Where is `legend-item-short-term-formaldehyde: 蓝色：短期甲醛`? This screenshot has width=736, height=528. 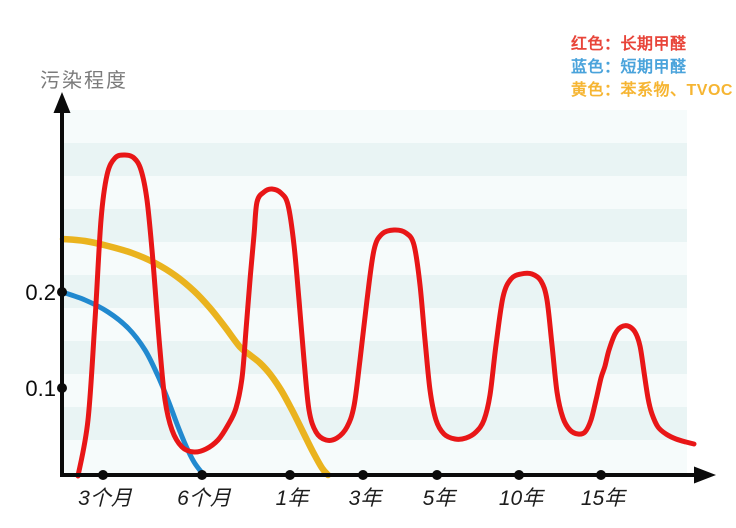
legend-item-short-term-formaldehyde: 蓝色：短期甲醛 is located at coordinates (629, 67).